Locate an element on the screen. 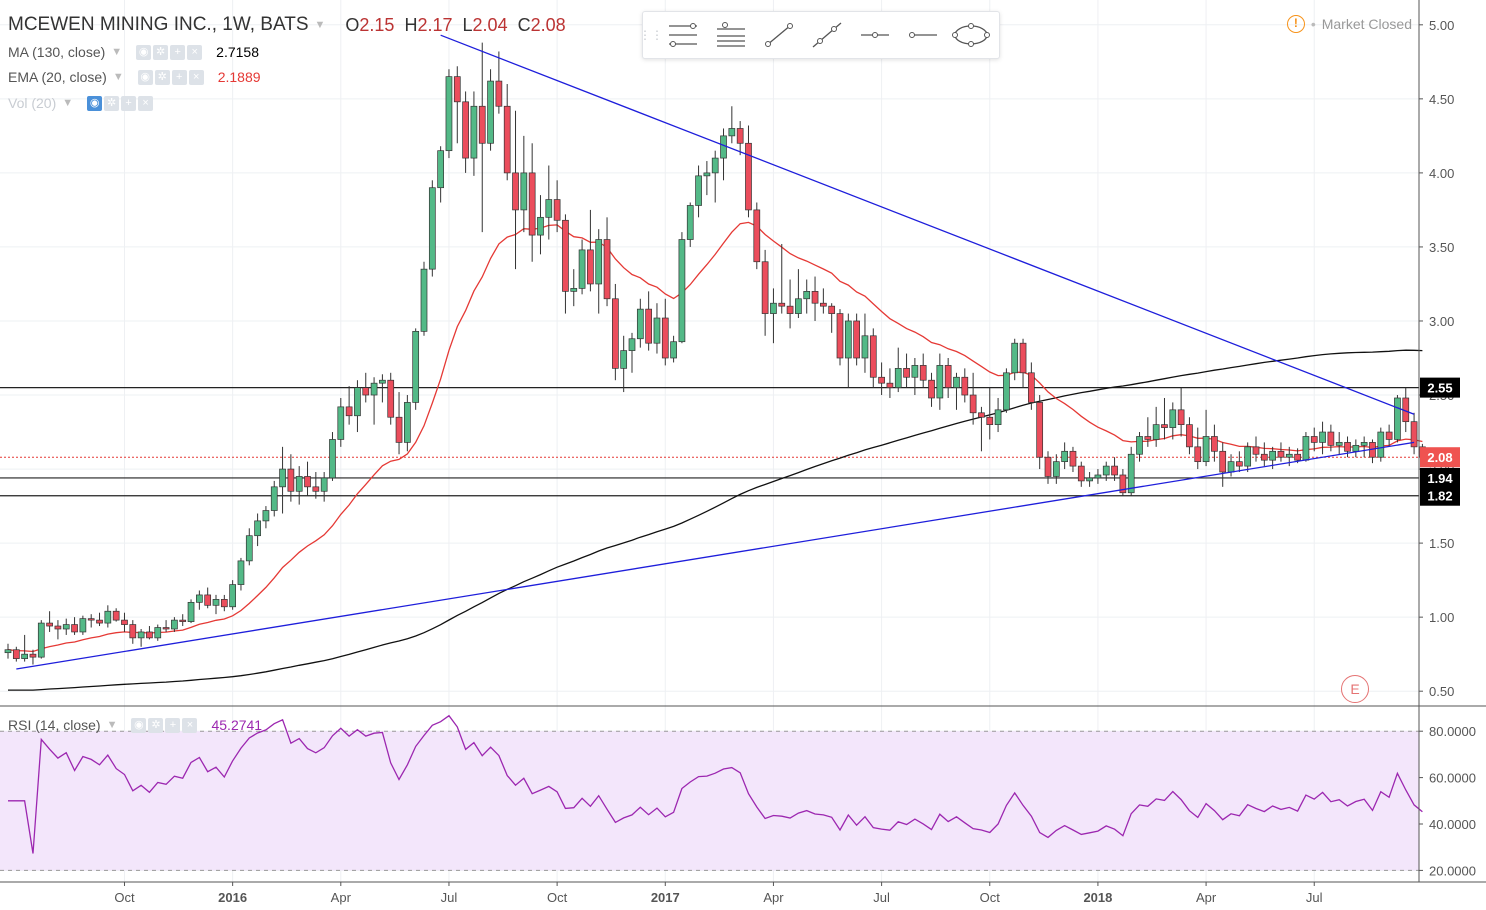 The height and width of the screenshot is (910, 1486). horizontal-line-icon is located at coordinates (923, 35).